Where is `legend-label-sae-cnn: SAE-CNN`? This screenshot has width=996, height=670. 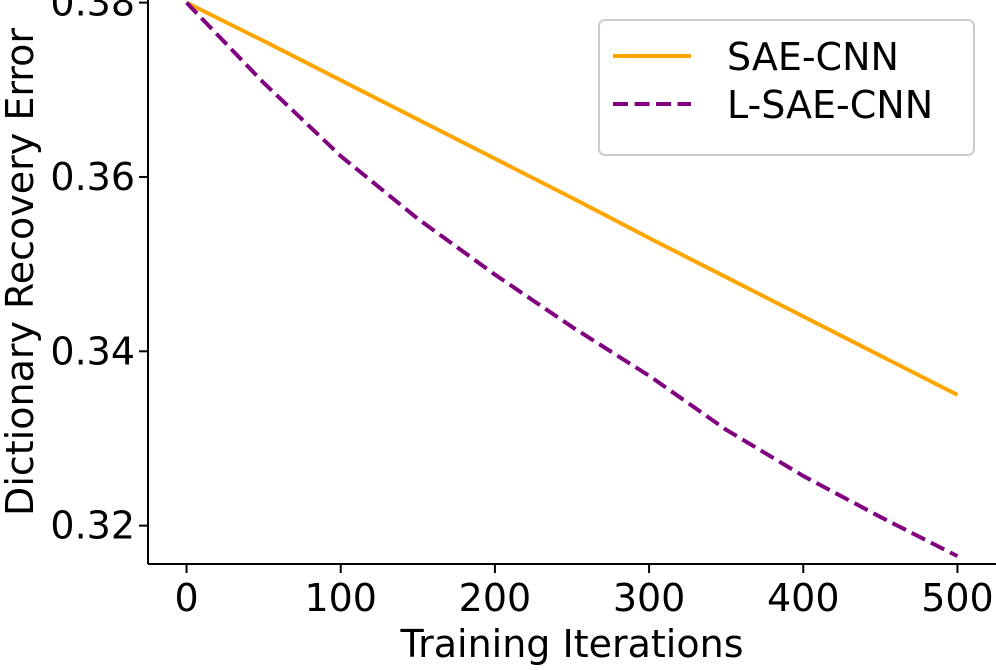 legend-label-sae-cnn: SAE-CNN is located at coordinates (813, 57).